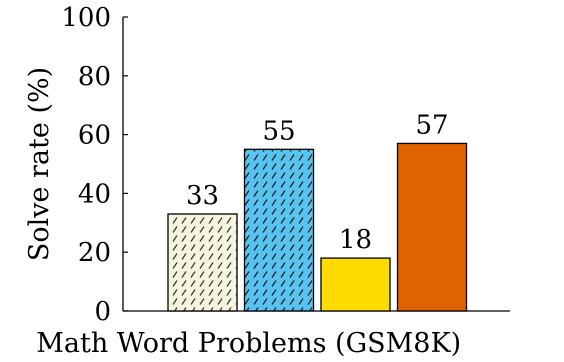  Describe the element at coordinates (94, 253) in the screenshot. I see `y-tick-label: 20` at that location.